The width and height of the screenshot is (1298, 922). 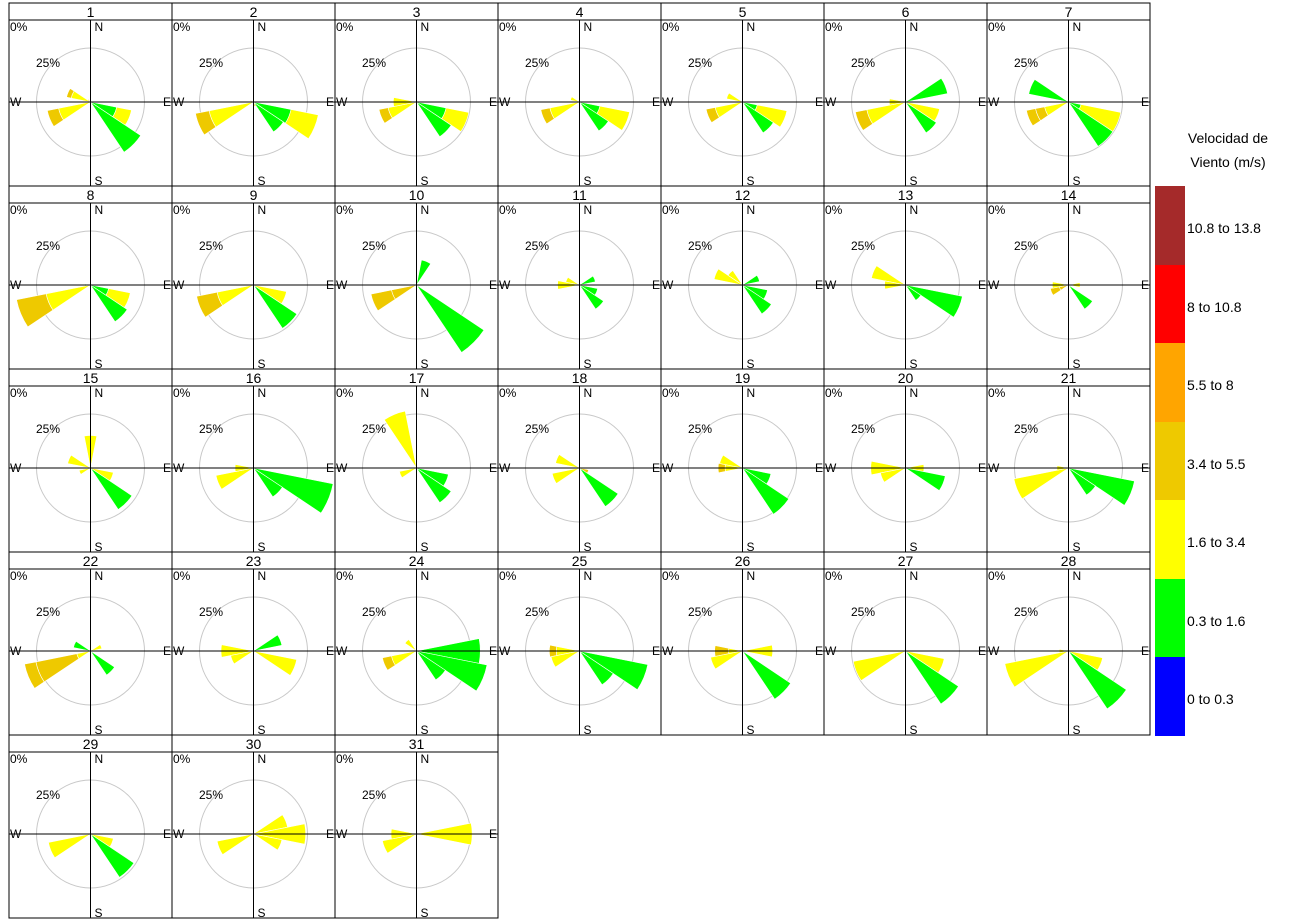 What do you see at coordinates (743, 561) in the screenshot?
I see `panel-title: 26` at bounding box center [743, 561].